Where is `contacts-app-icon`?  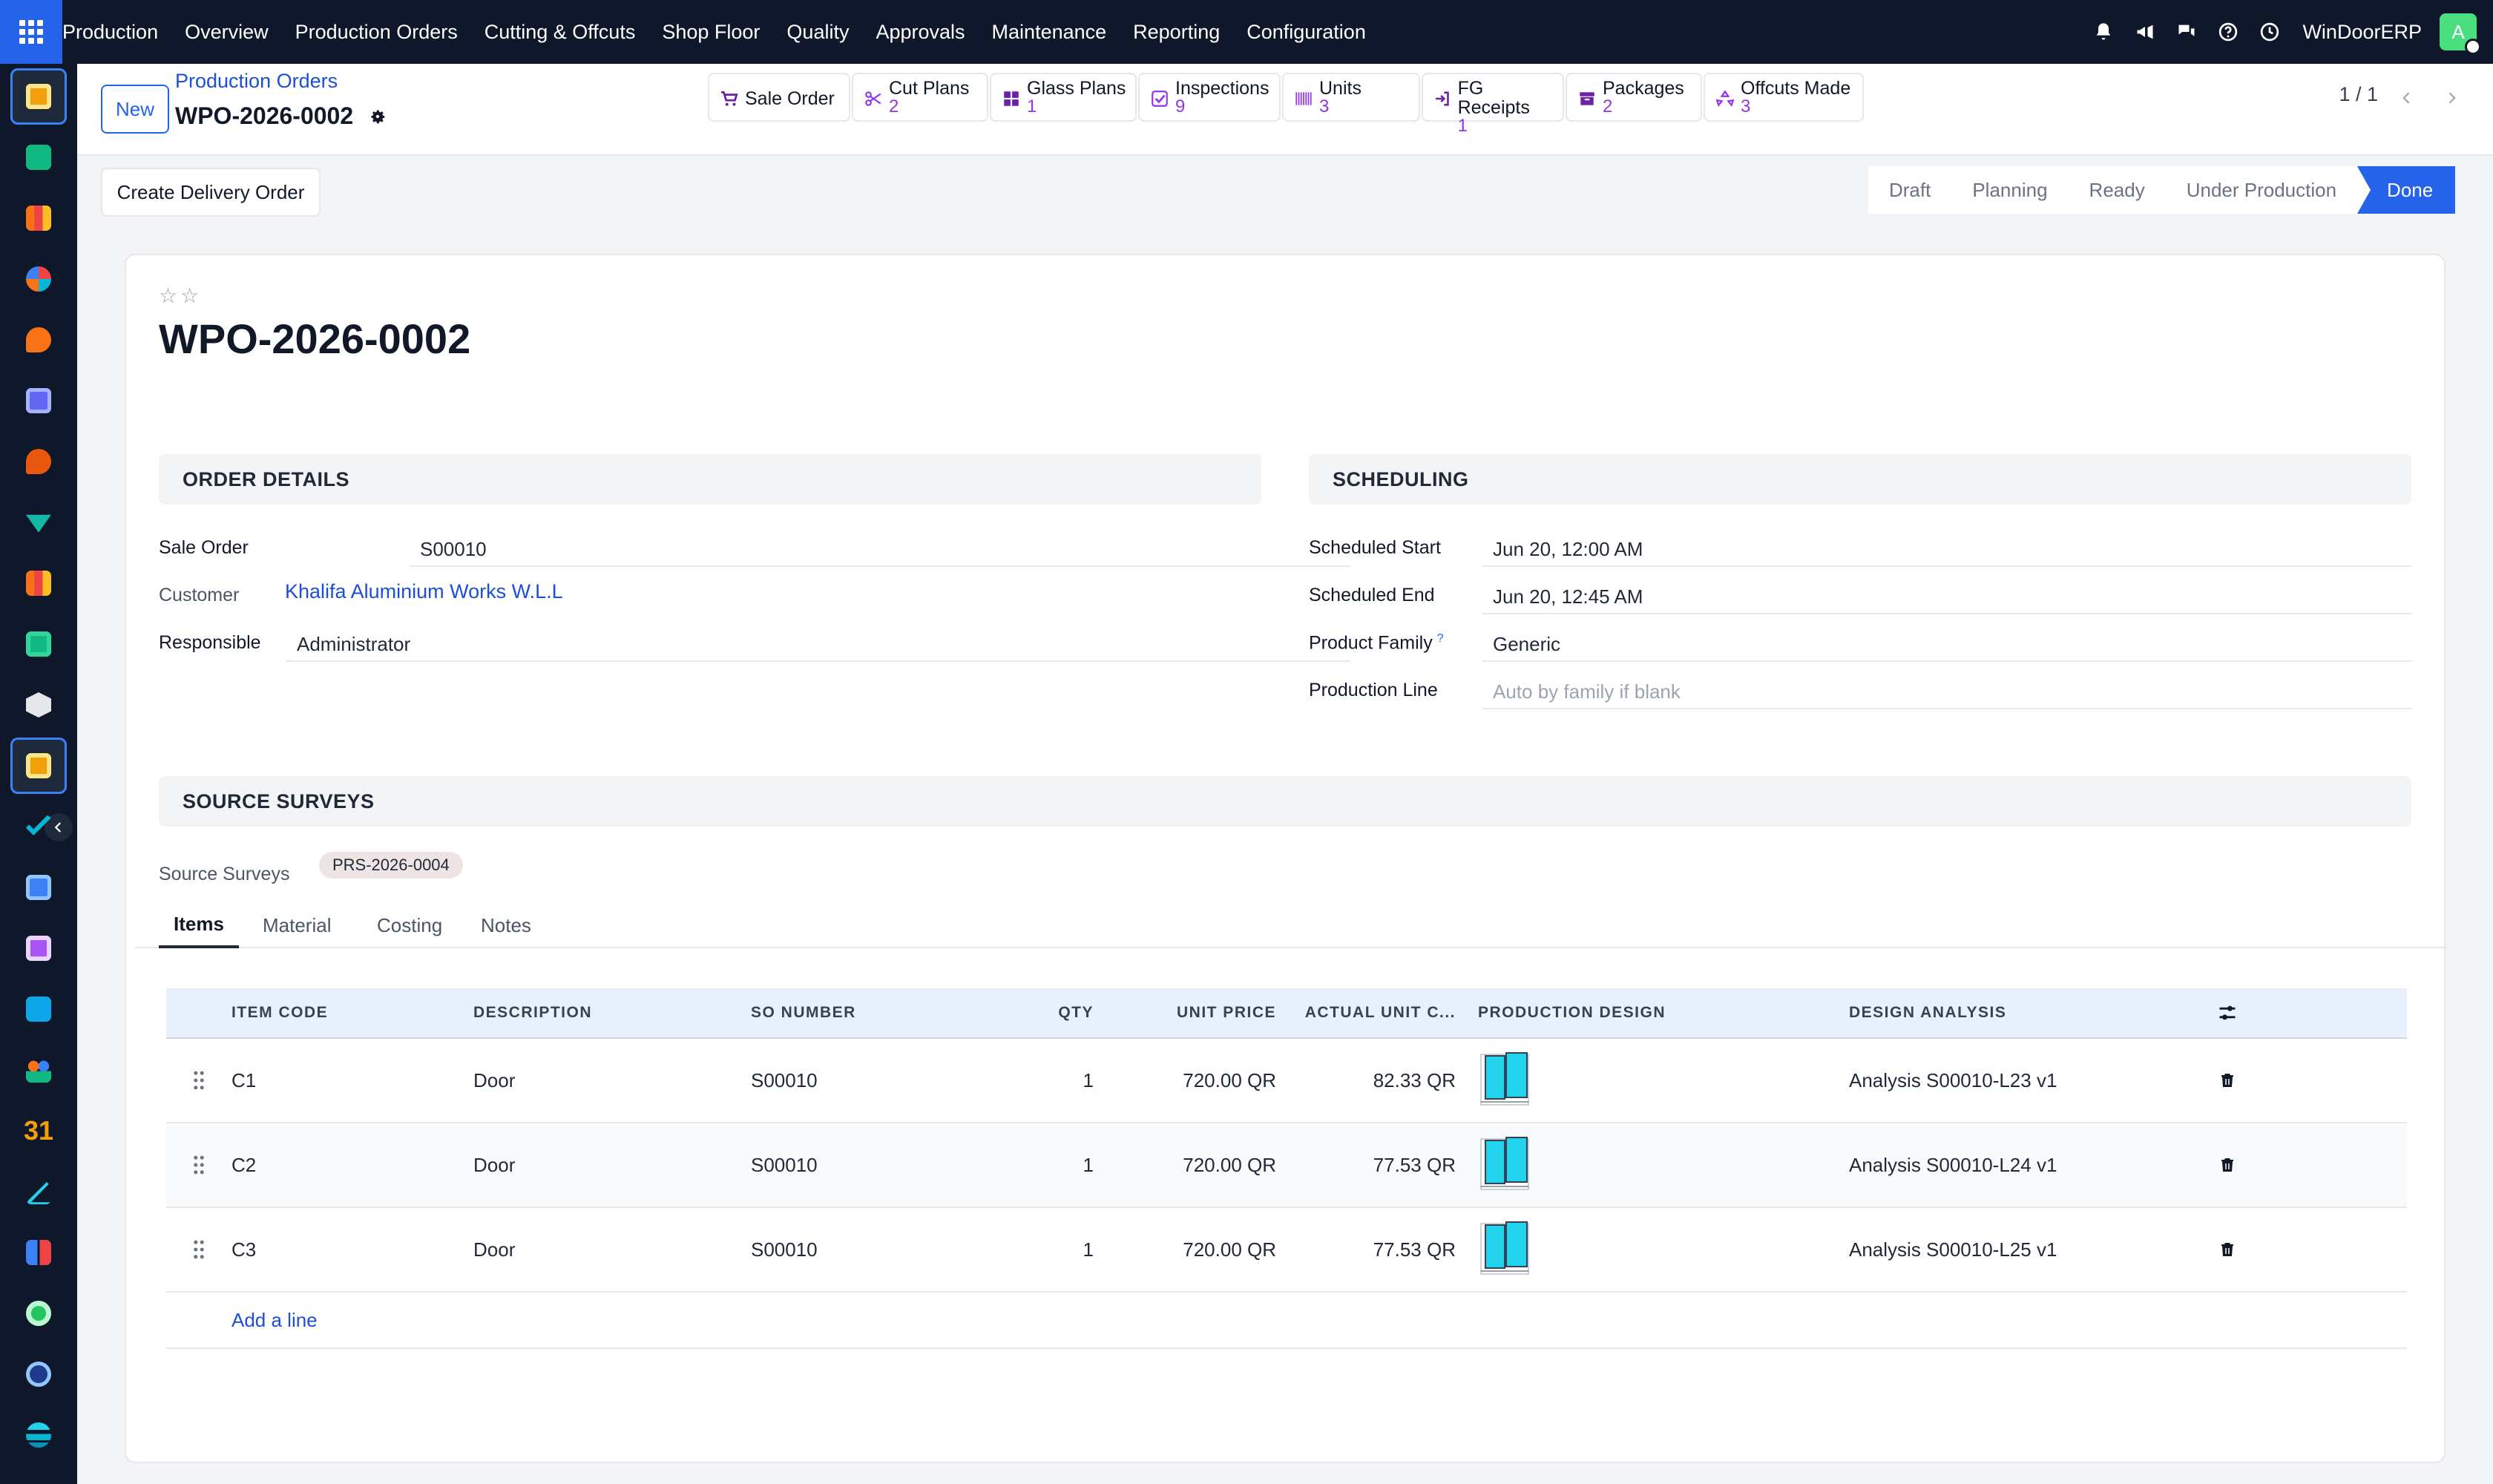
contacts-app-icon is located at coordinates (38, 157).